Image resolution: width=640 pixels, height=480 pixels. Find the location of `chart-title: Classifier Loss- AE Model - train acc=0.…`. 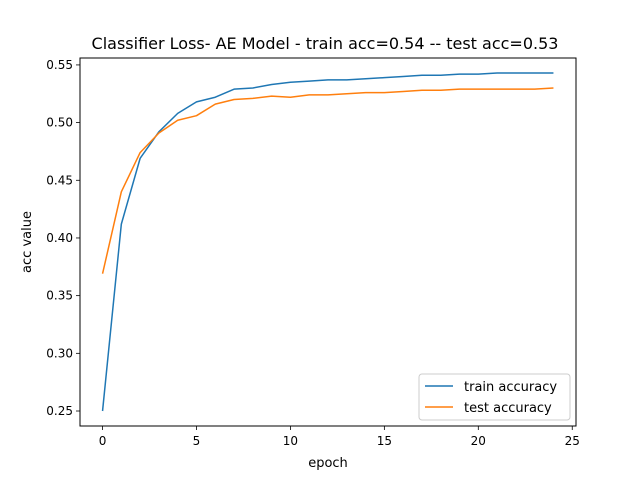

chart-title: Classifier Loss- AE Model - train acc=0.… is located at coordinates (325, 43).